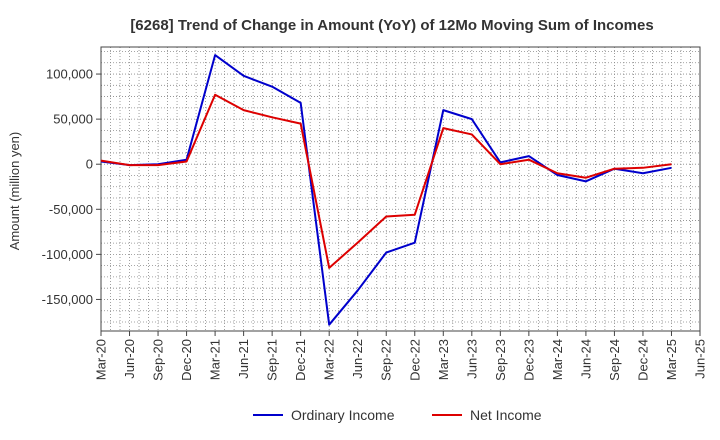 Image resolution: width=720 pixels, height=440 pixels. What do you see at coordinates (343, 415) in the screenshot?
I see `legend-item-ordinary-income-label: Ordinary Income` at bounding box center [343, 415].